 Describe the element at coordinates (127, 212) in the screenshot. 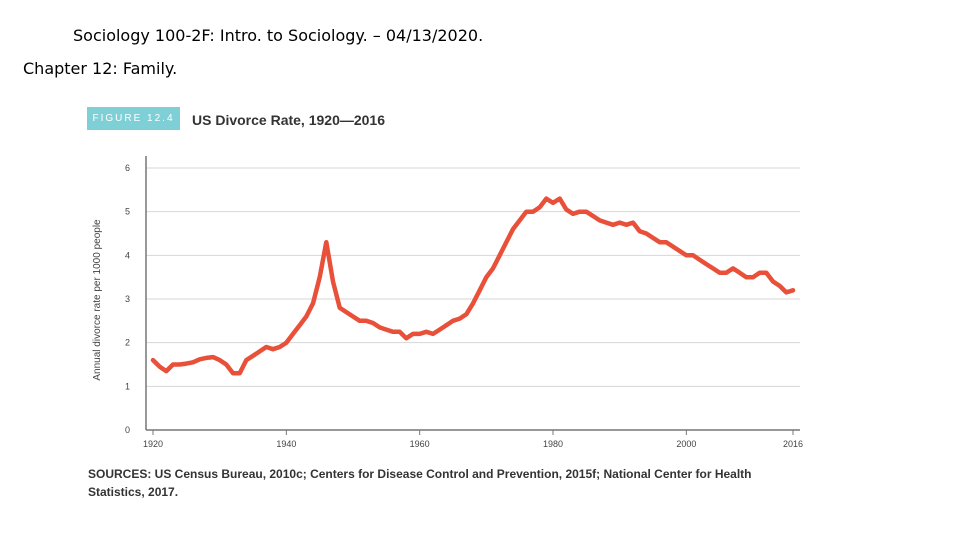

I see `y-tick-label: 5` at that location.